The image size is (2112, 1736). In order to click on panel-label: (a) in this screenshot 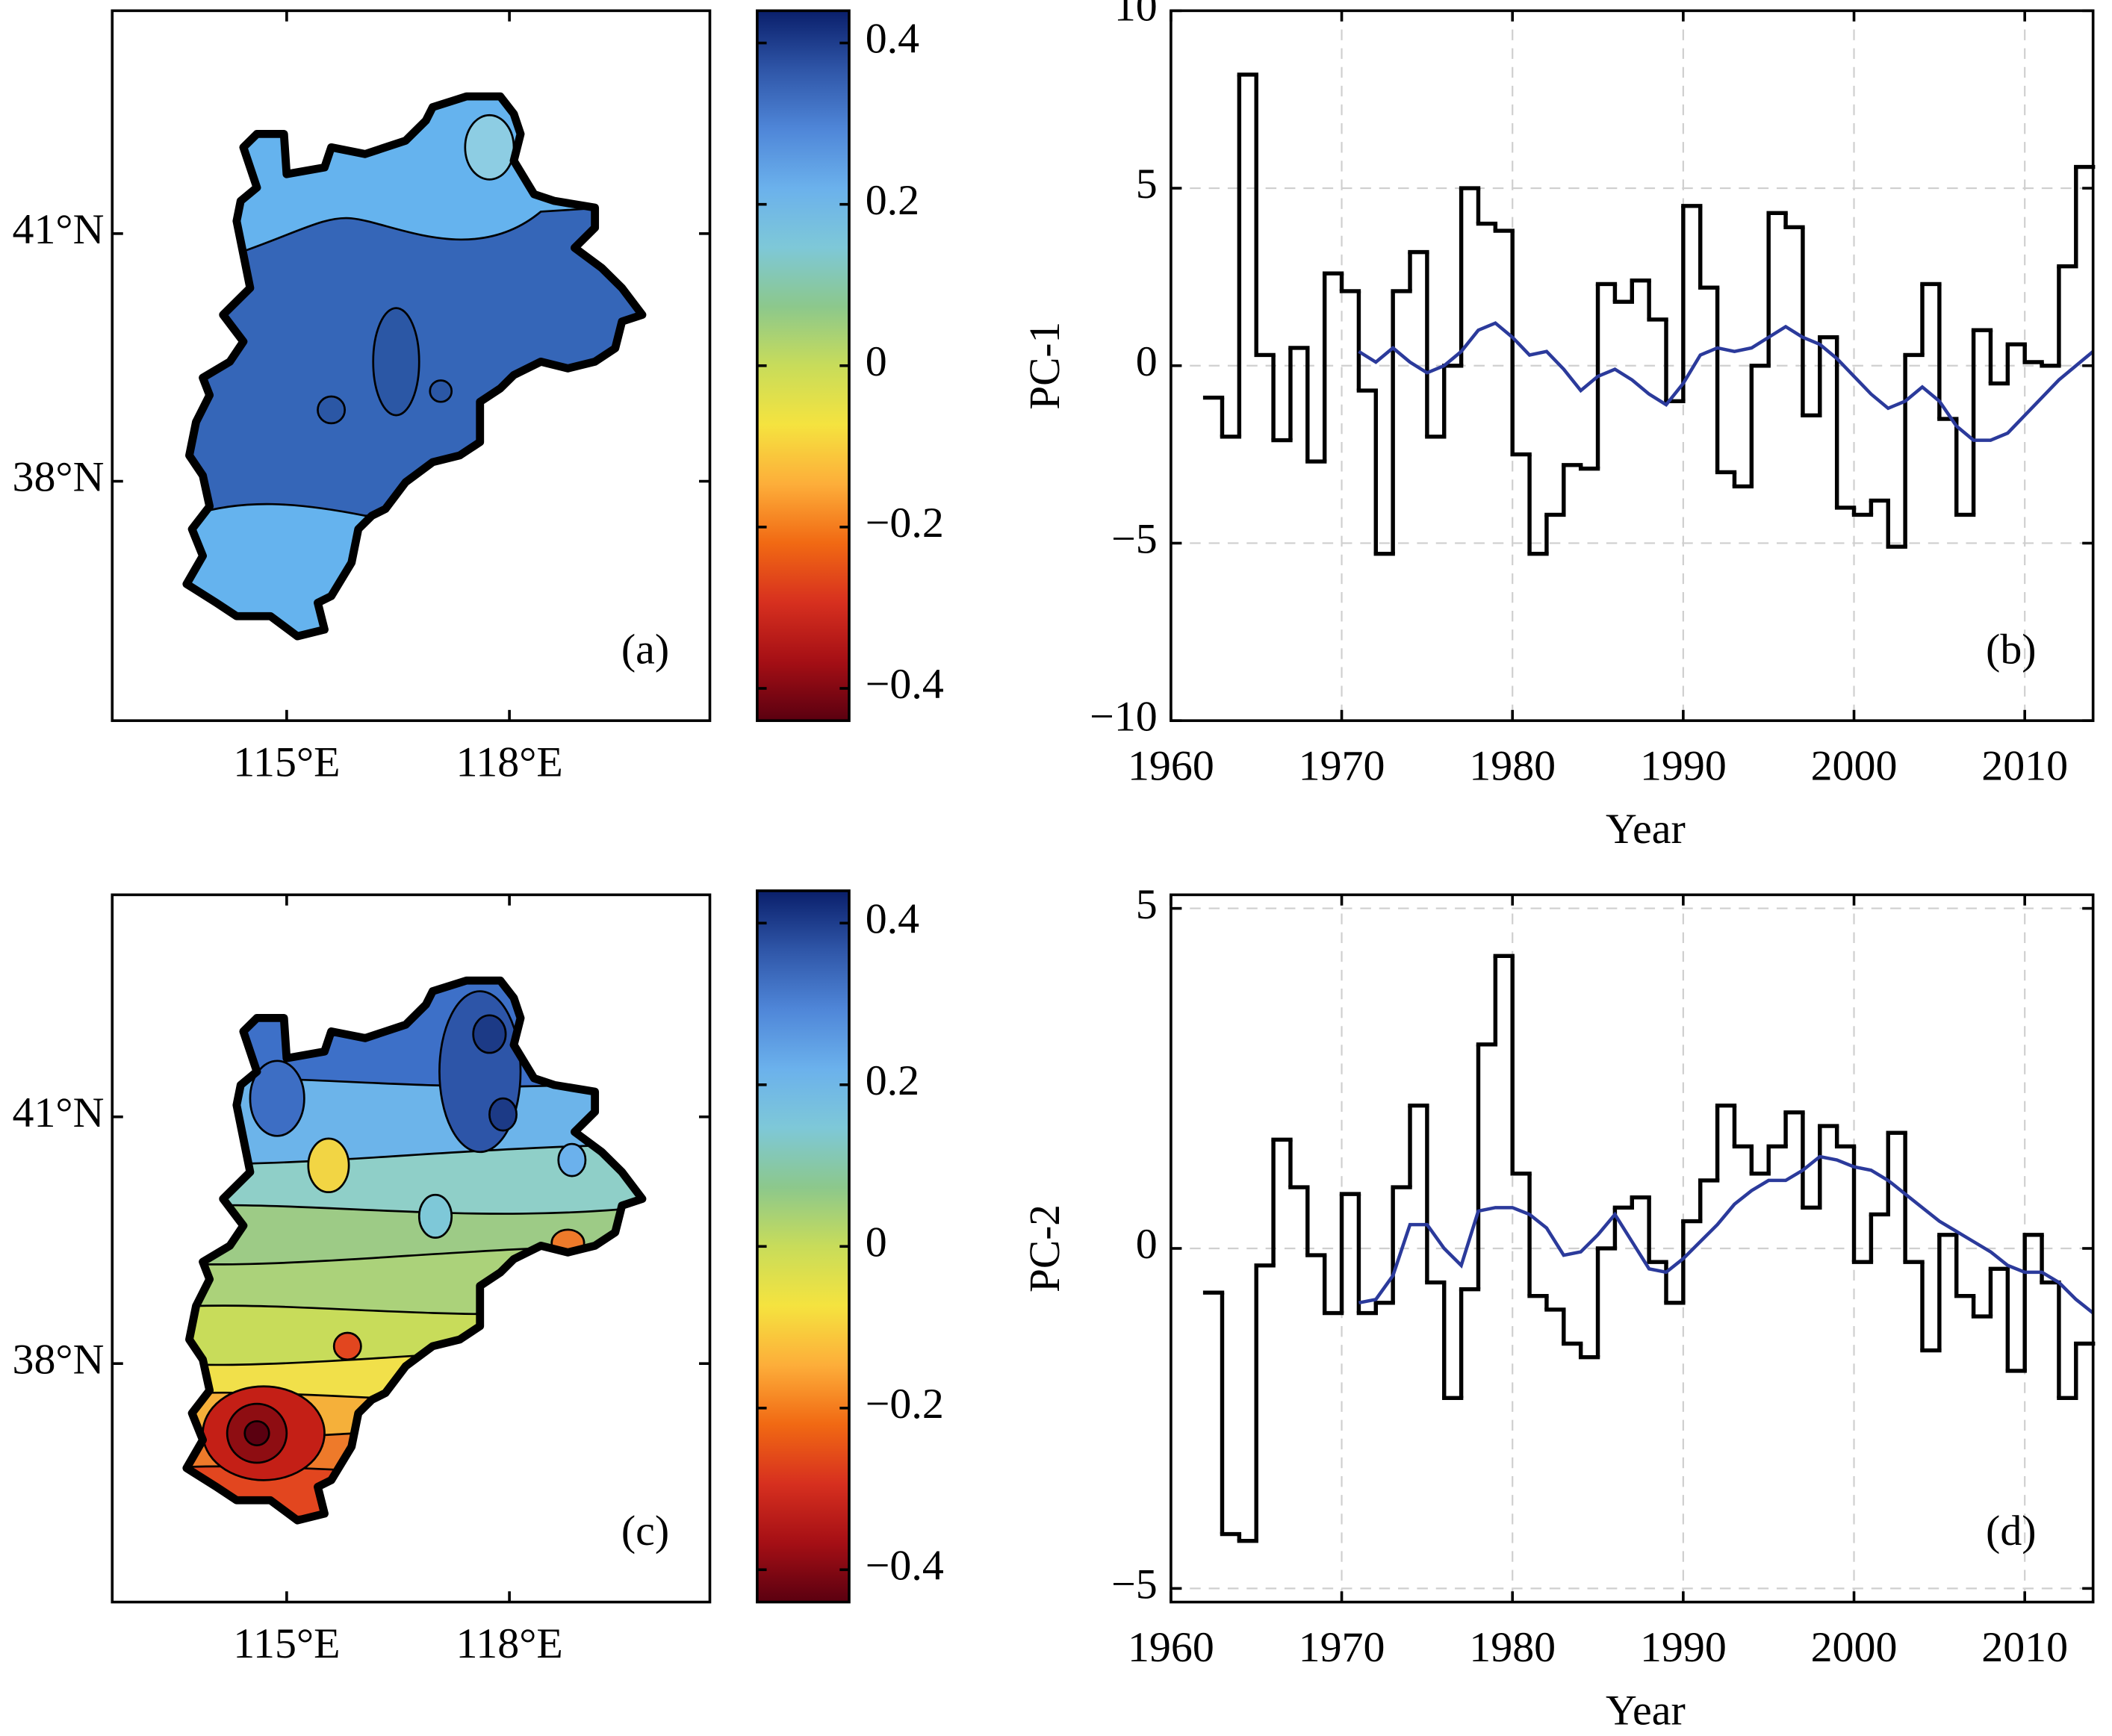, I will do `click(645, 649)`.